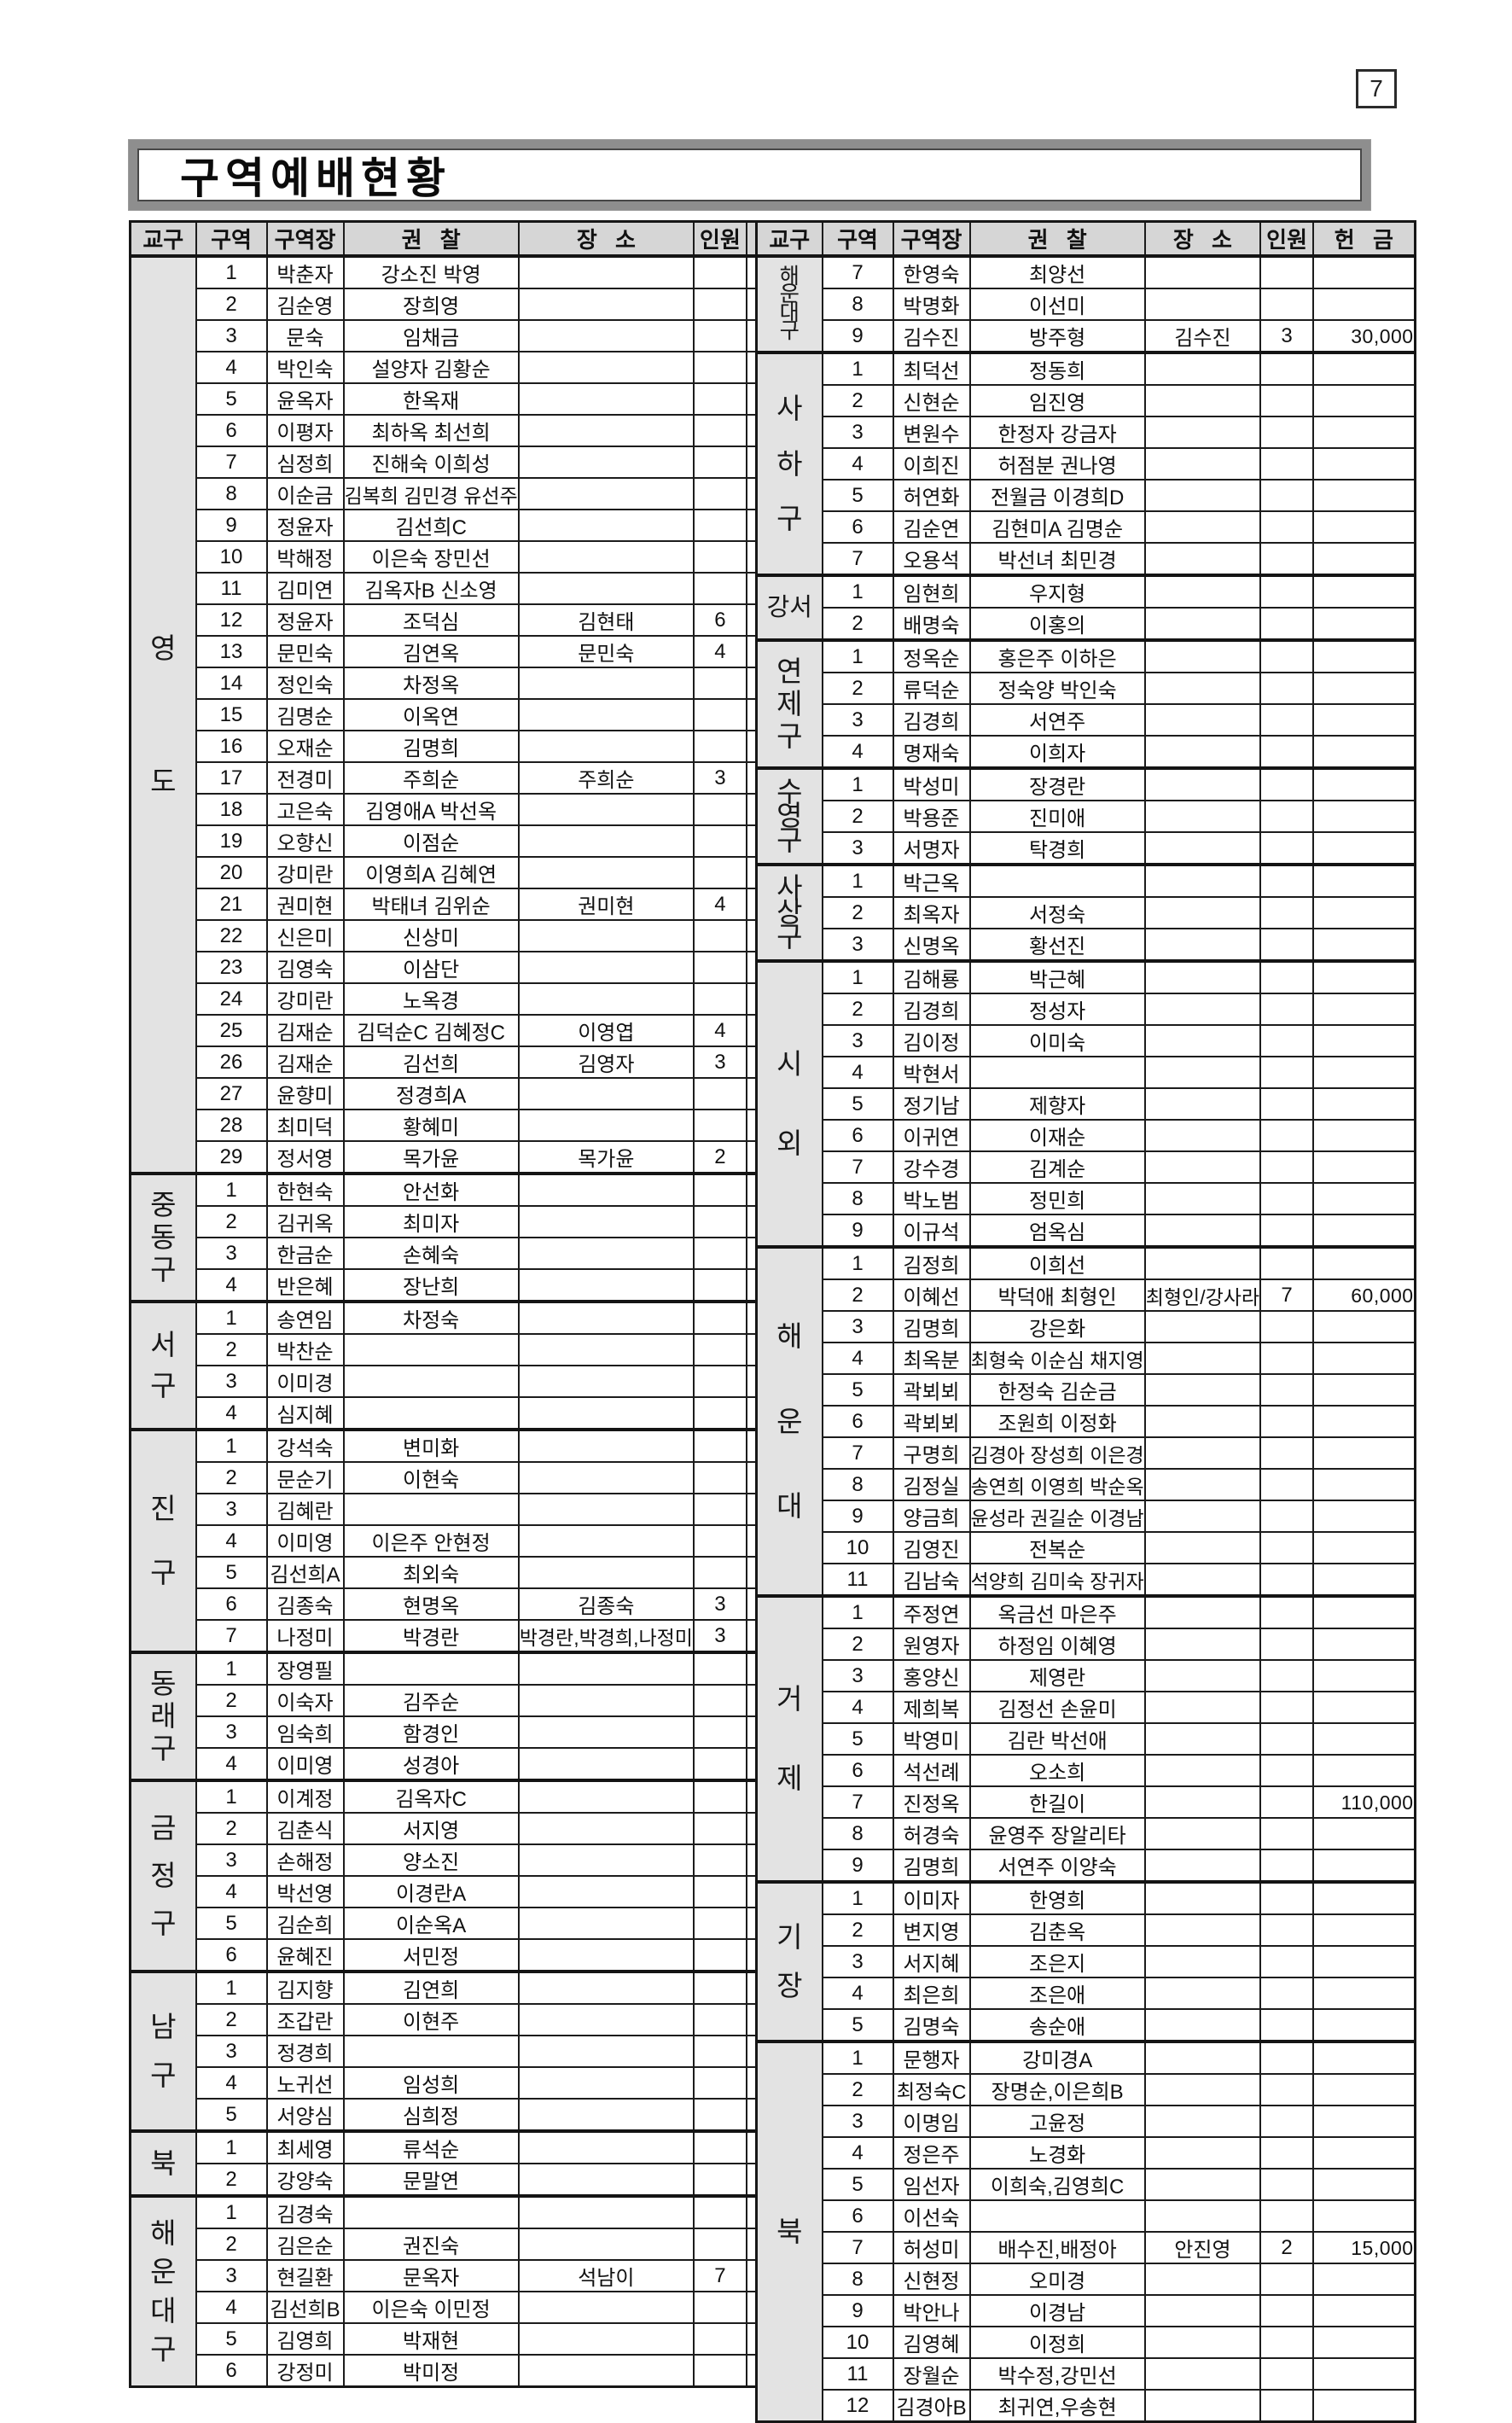  What do you see at coordinates (431, 1797) in the screenshot?
I see `kwonchal-cell: 김옥자C` at bounding box center [431, 1797].